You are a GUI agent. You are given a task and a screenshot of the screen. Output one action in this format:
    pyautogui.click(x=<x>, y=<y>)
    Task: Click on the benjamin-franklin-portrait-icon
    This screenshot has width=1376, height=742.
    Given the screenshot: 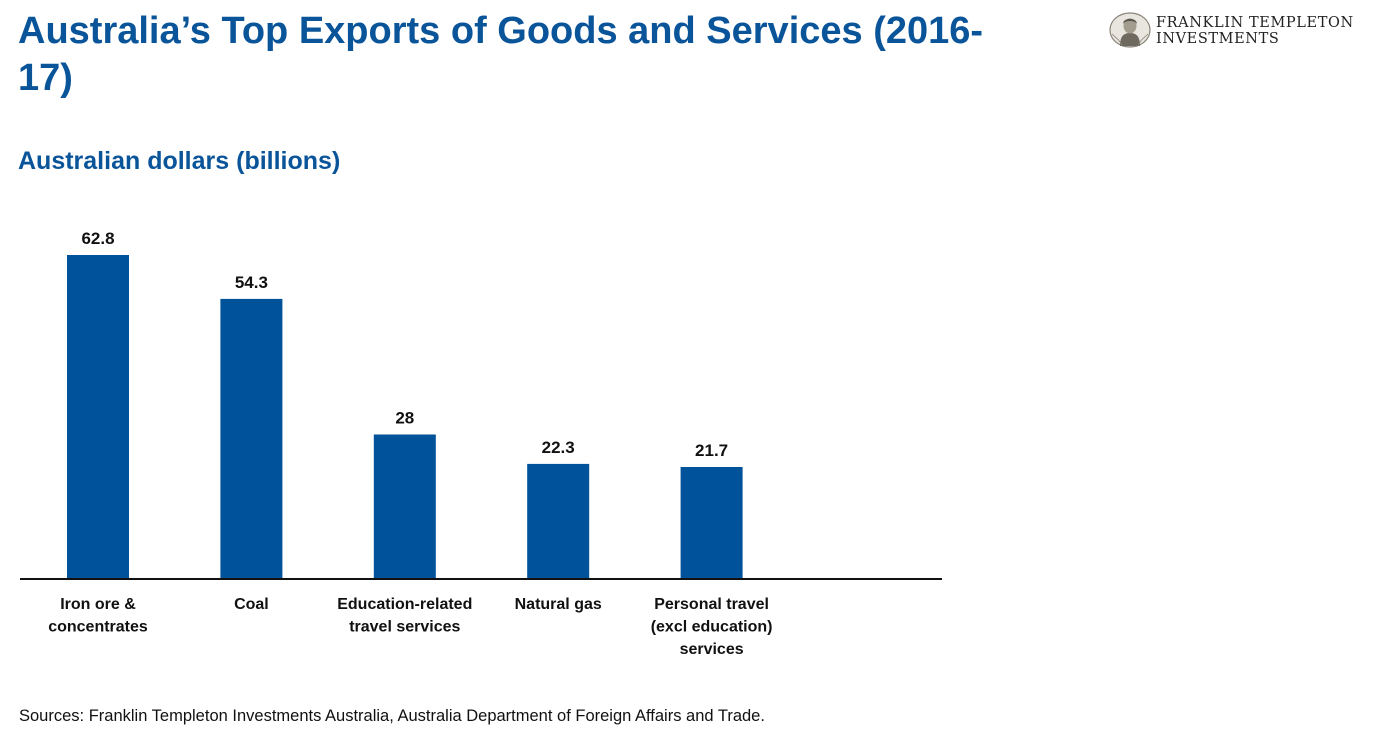 What is the action you would take?
    pyautogui.click(x=1130, y=30)
    